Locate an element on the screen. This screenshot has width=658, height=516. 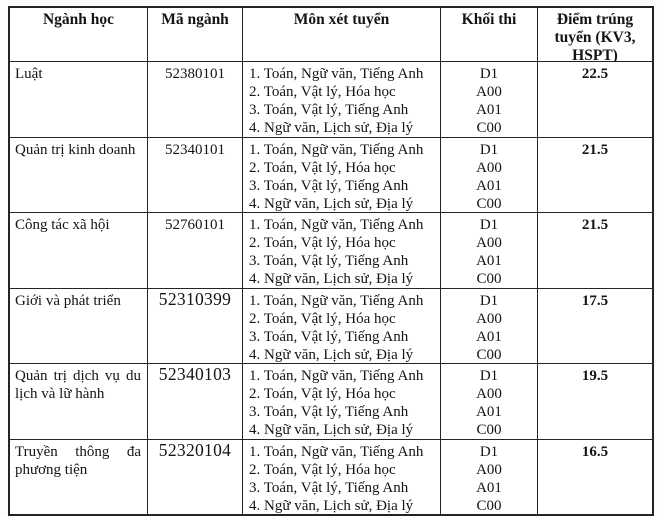
major-cell: Luật is located at coordinates (29, 74).